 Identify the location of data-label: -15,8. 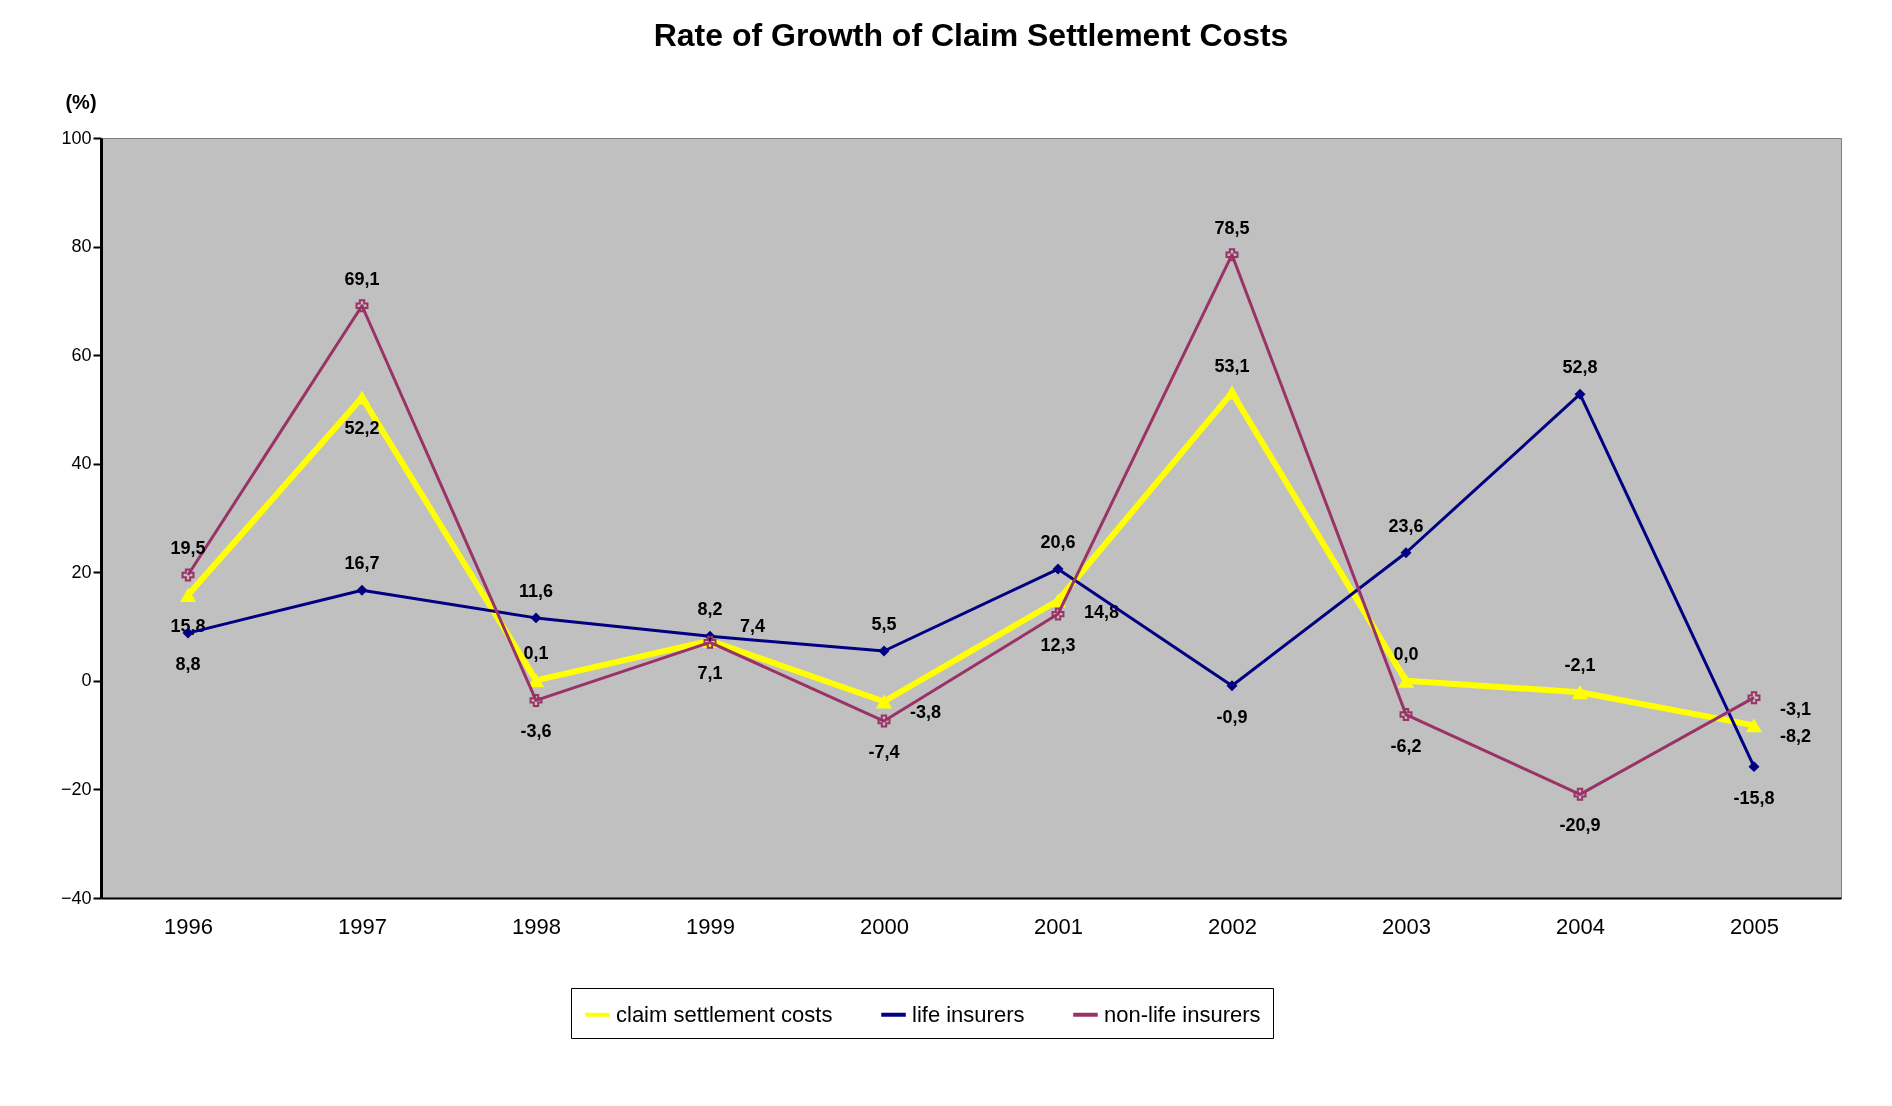
(1754, 797).